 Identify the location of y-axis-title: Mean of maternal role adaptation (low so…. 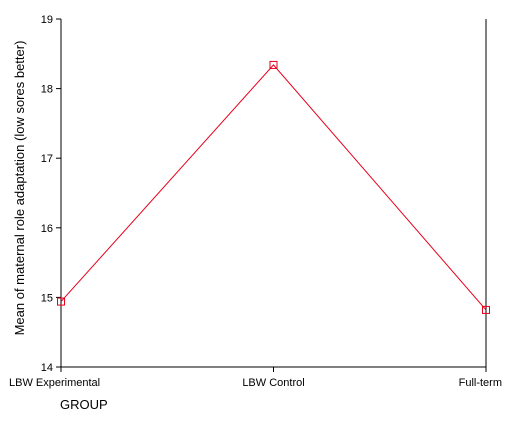
(19, 188).